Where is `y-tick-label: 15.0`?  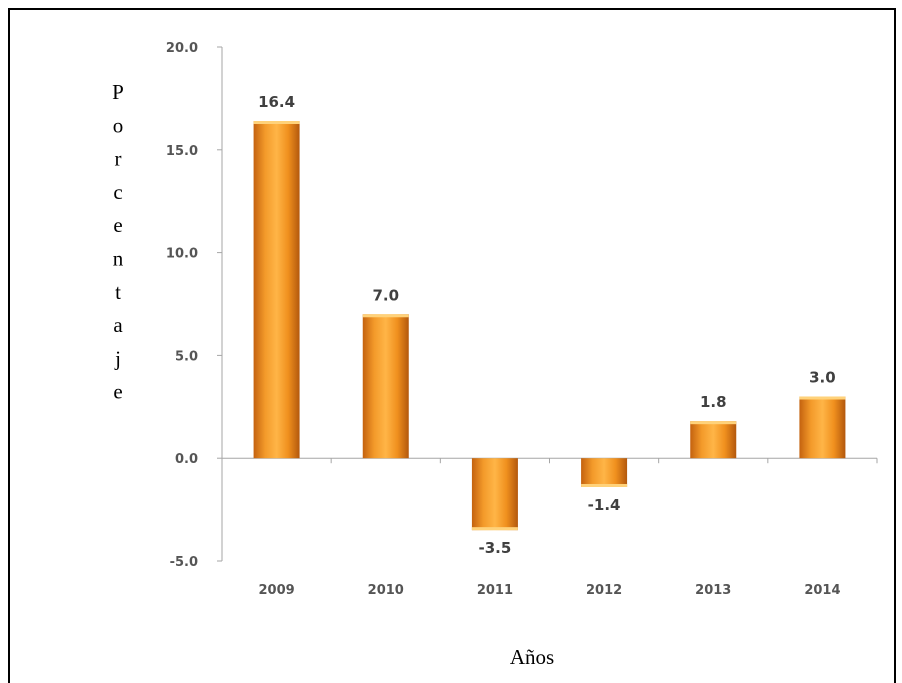
y-tick-label: 15.0 is located at coordinates (182, 151).